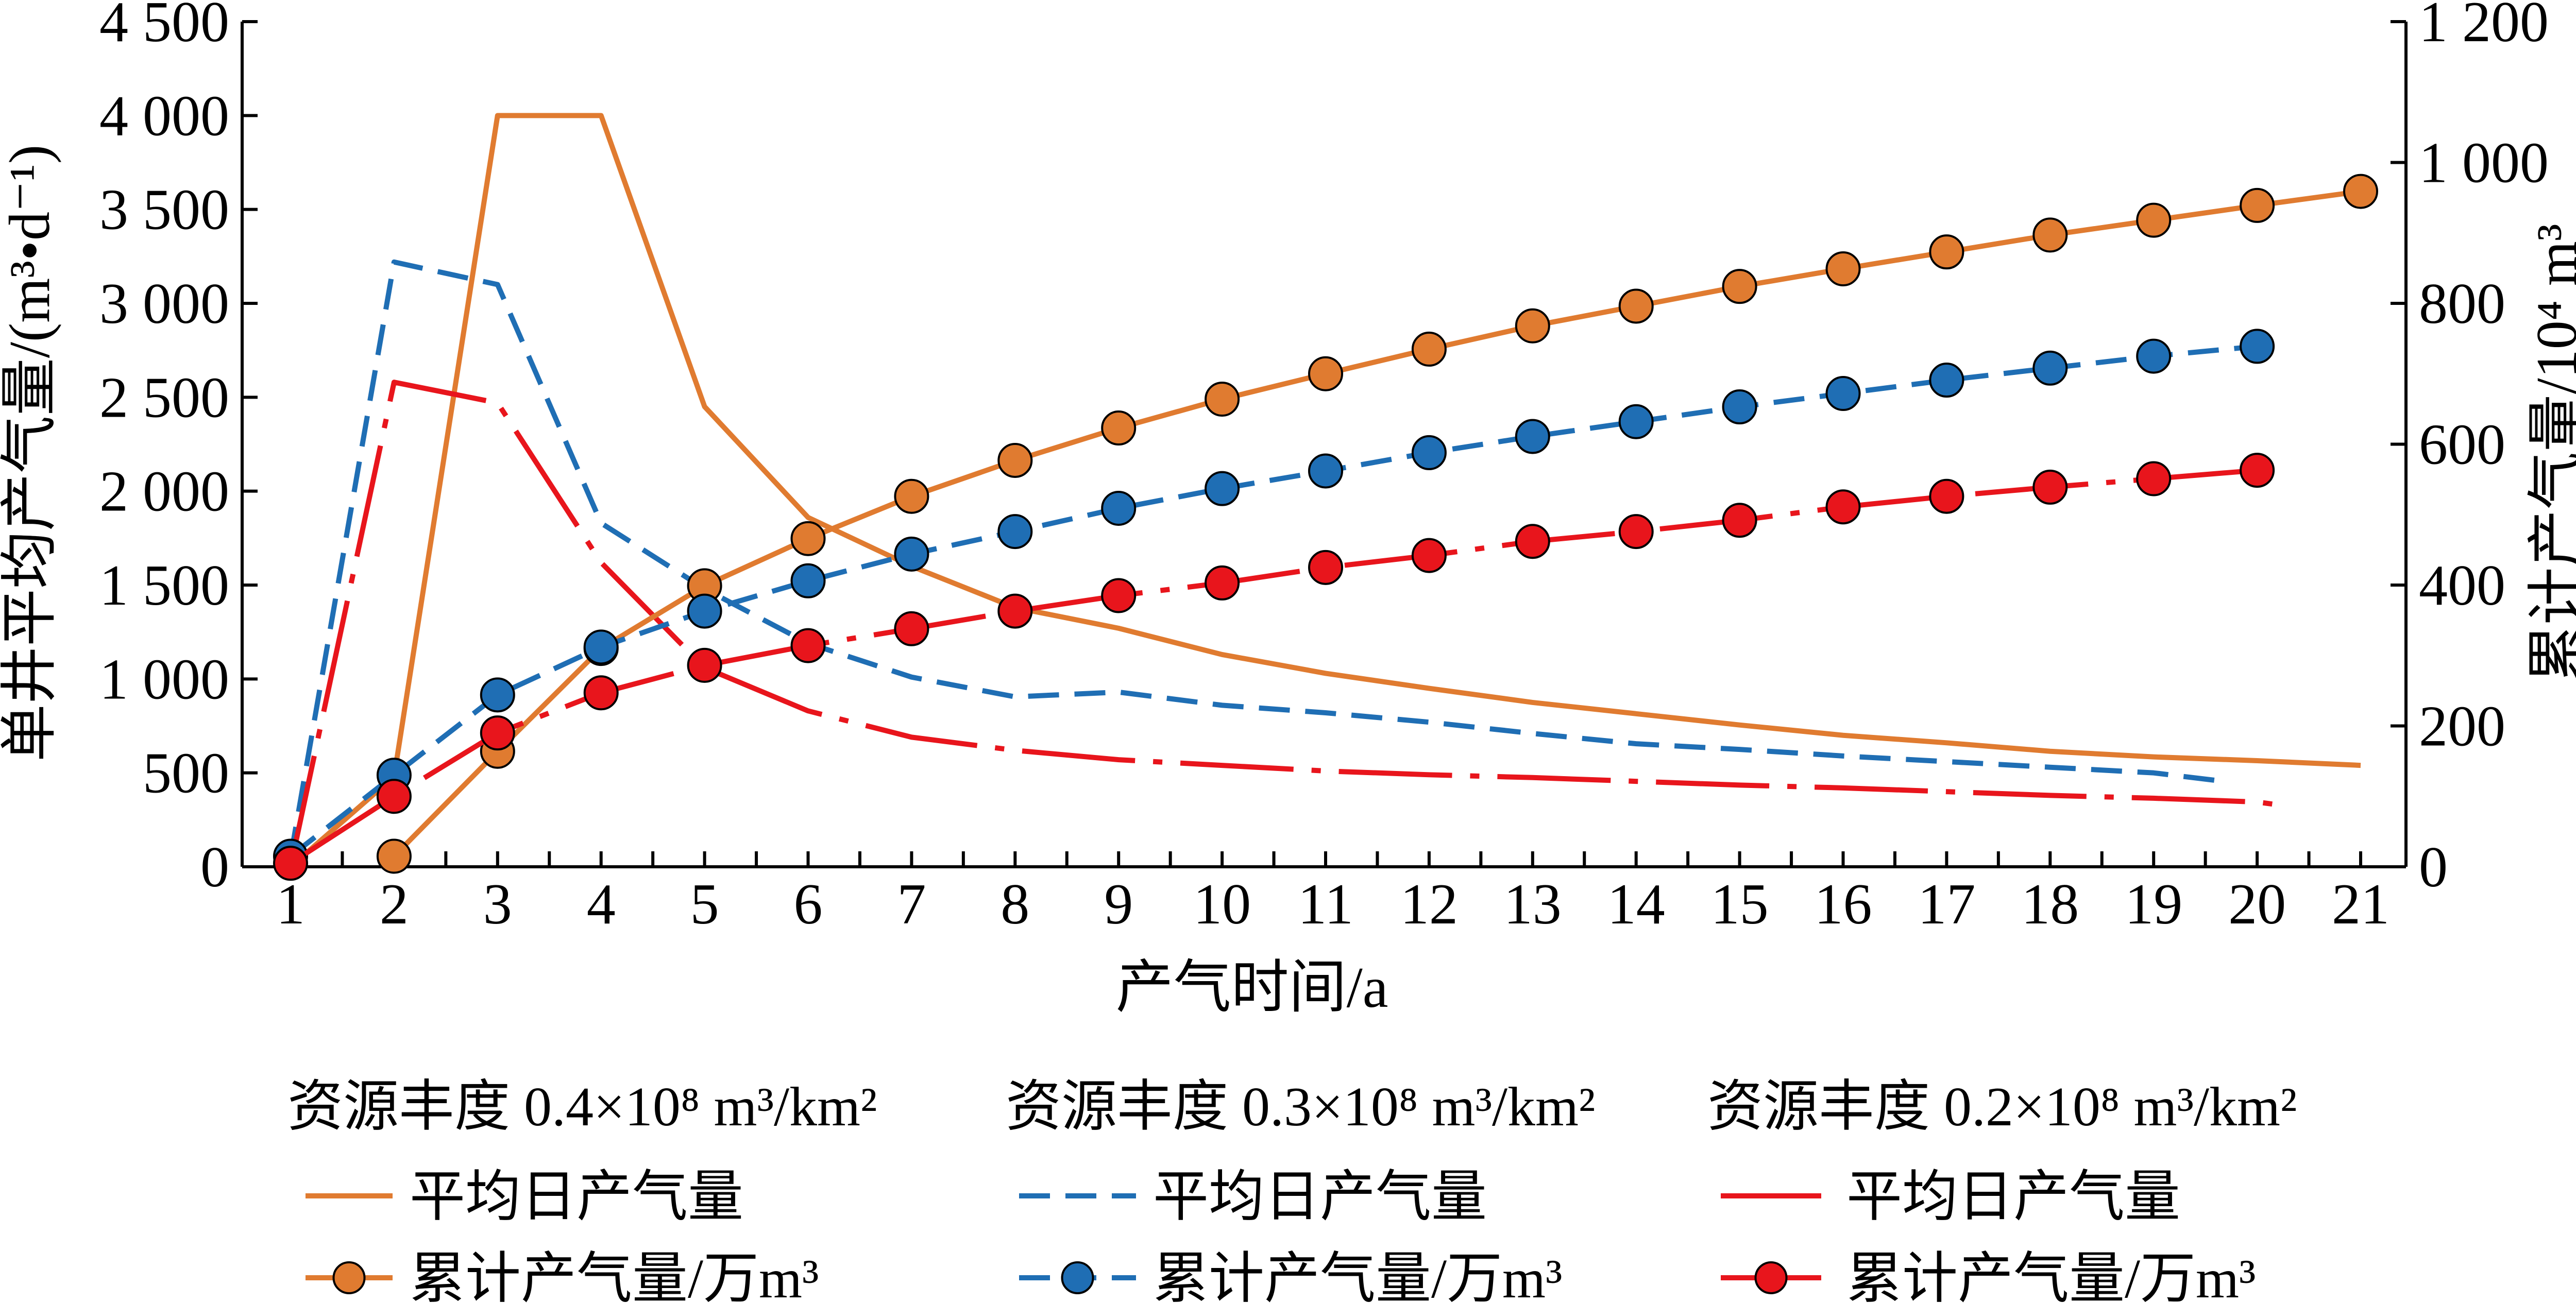 The height and width of the screenshot is (1303, 2576). Describe the element at coordinates (164, 210) in the screenshot. I see `y-left-tick-label: 3 500` at that location.